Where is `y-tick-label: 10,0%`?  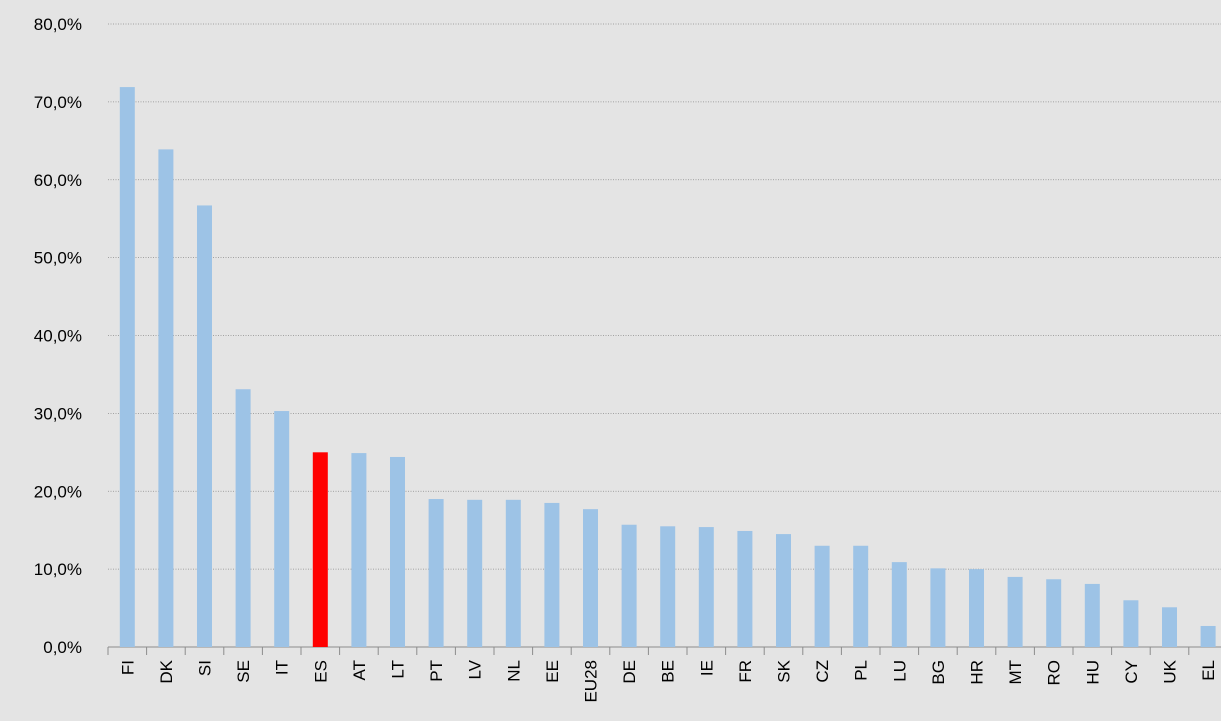
y-tick-label: 10,0% is located at coordinates (58, 569).